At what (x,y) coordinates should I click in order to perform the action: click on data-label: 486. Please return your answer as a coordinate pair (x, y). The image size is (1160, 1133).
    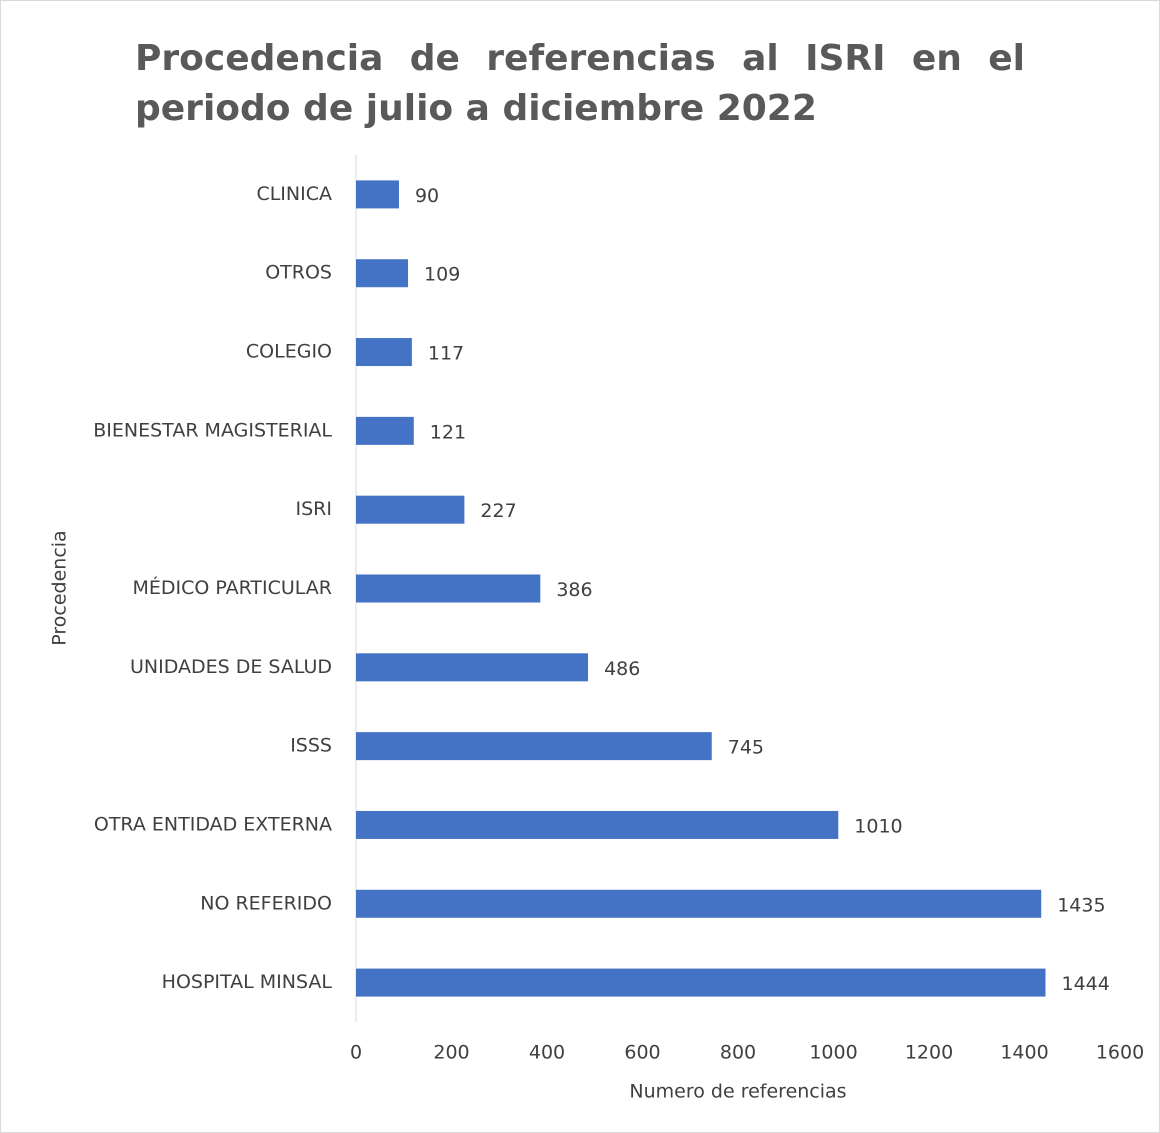
    Looking at the image, I should click on (622, 669).